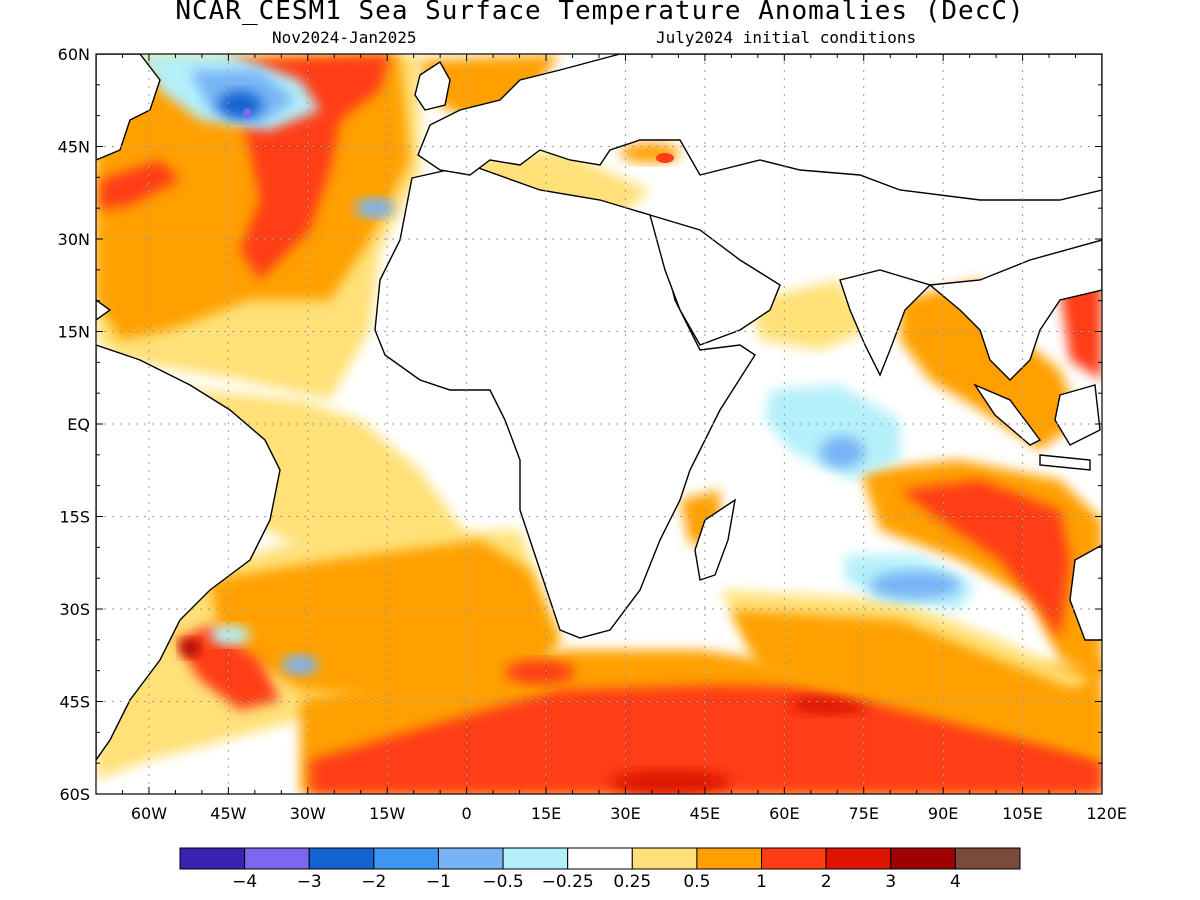  Describe the element at coordinates (1022, 813) in the screenshot. I see `lon-label: 105E` at that location.